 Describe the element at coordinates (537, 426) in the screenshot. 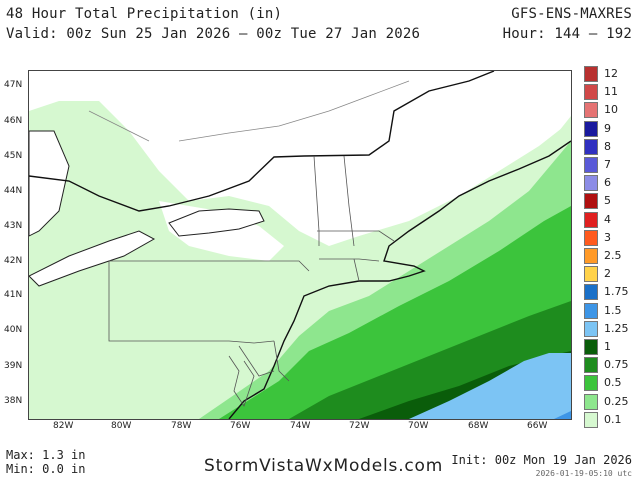

I see `lon-label: 66W` at that location.